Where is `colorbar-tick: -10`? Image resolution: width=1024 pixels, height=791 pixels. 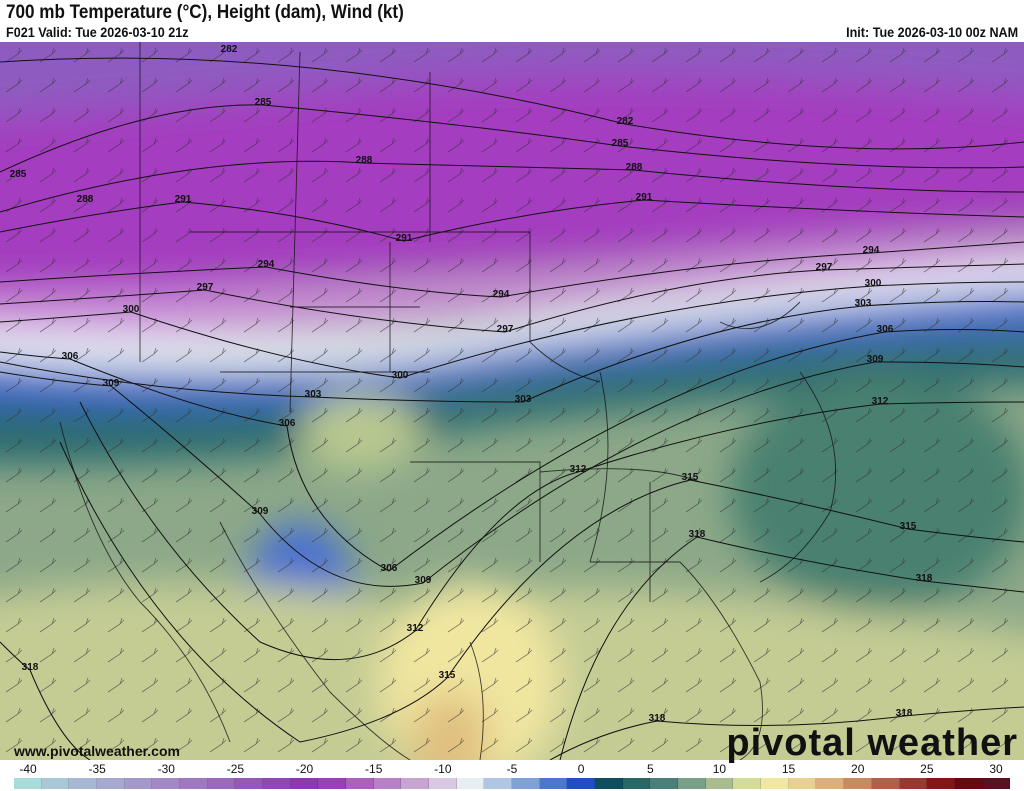 colorbar-tick: -10 is located at coordinates (443, 769).